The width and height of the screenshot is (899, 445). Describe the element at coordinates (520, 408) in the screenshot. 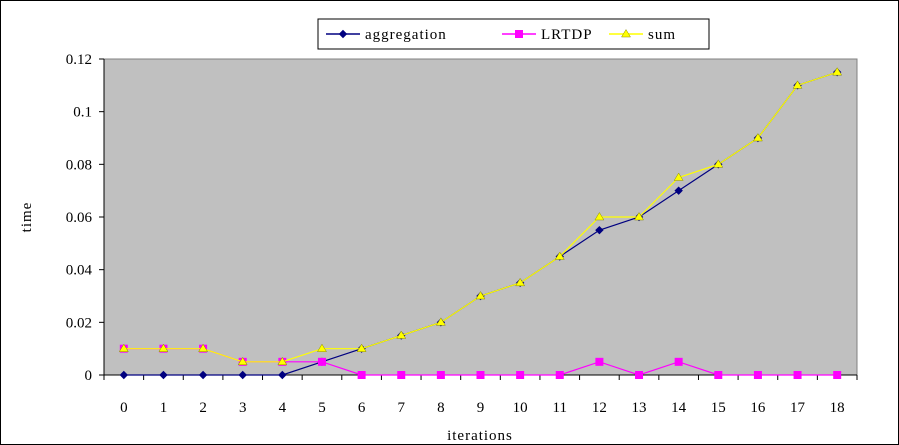

I see `x-tick-label: 10` at that location.